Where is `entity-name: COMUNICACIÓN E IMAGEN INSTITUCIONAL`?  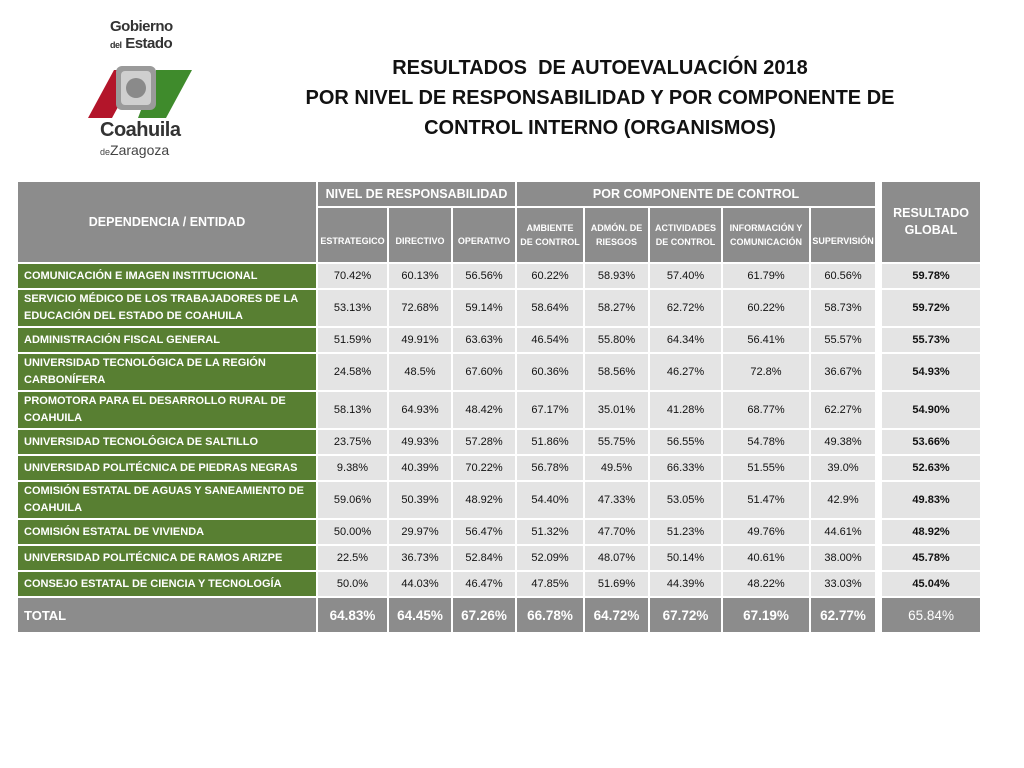
entity-name: COMUNICACIÓN E IMAGEN INSTITUCIONAL is located at coordinates (167, 276).